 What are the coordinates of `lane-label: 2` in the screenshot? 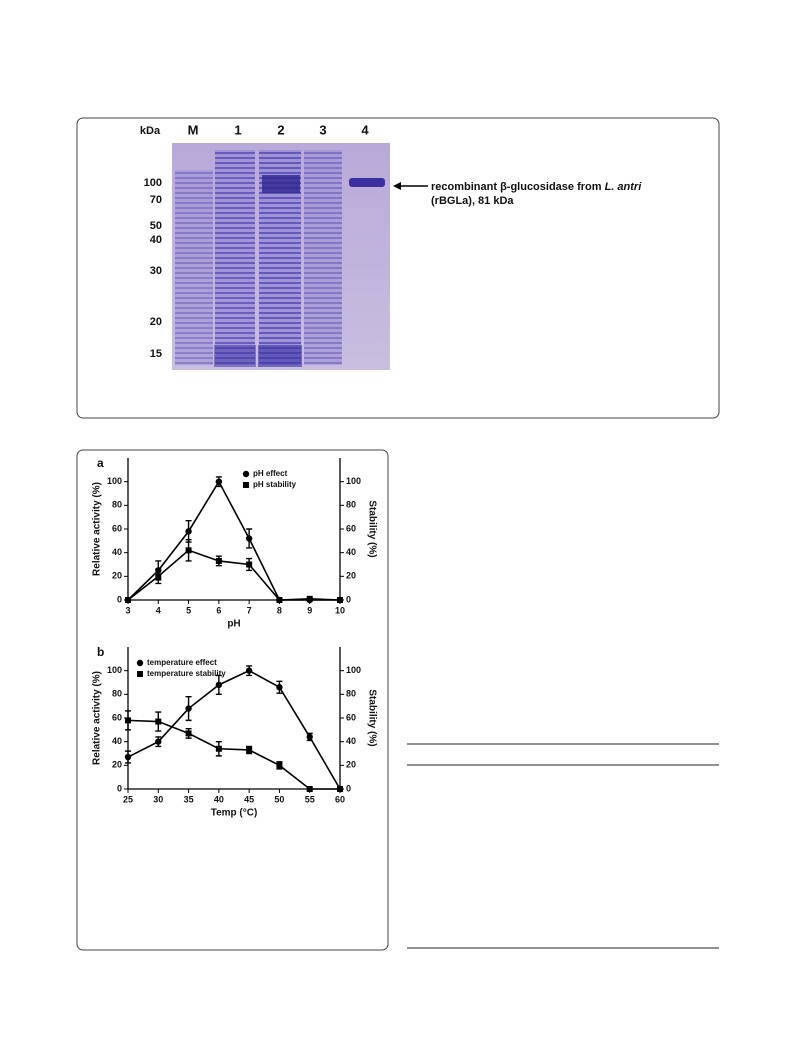 It's located at (280, 129).